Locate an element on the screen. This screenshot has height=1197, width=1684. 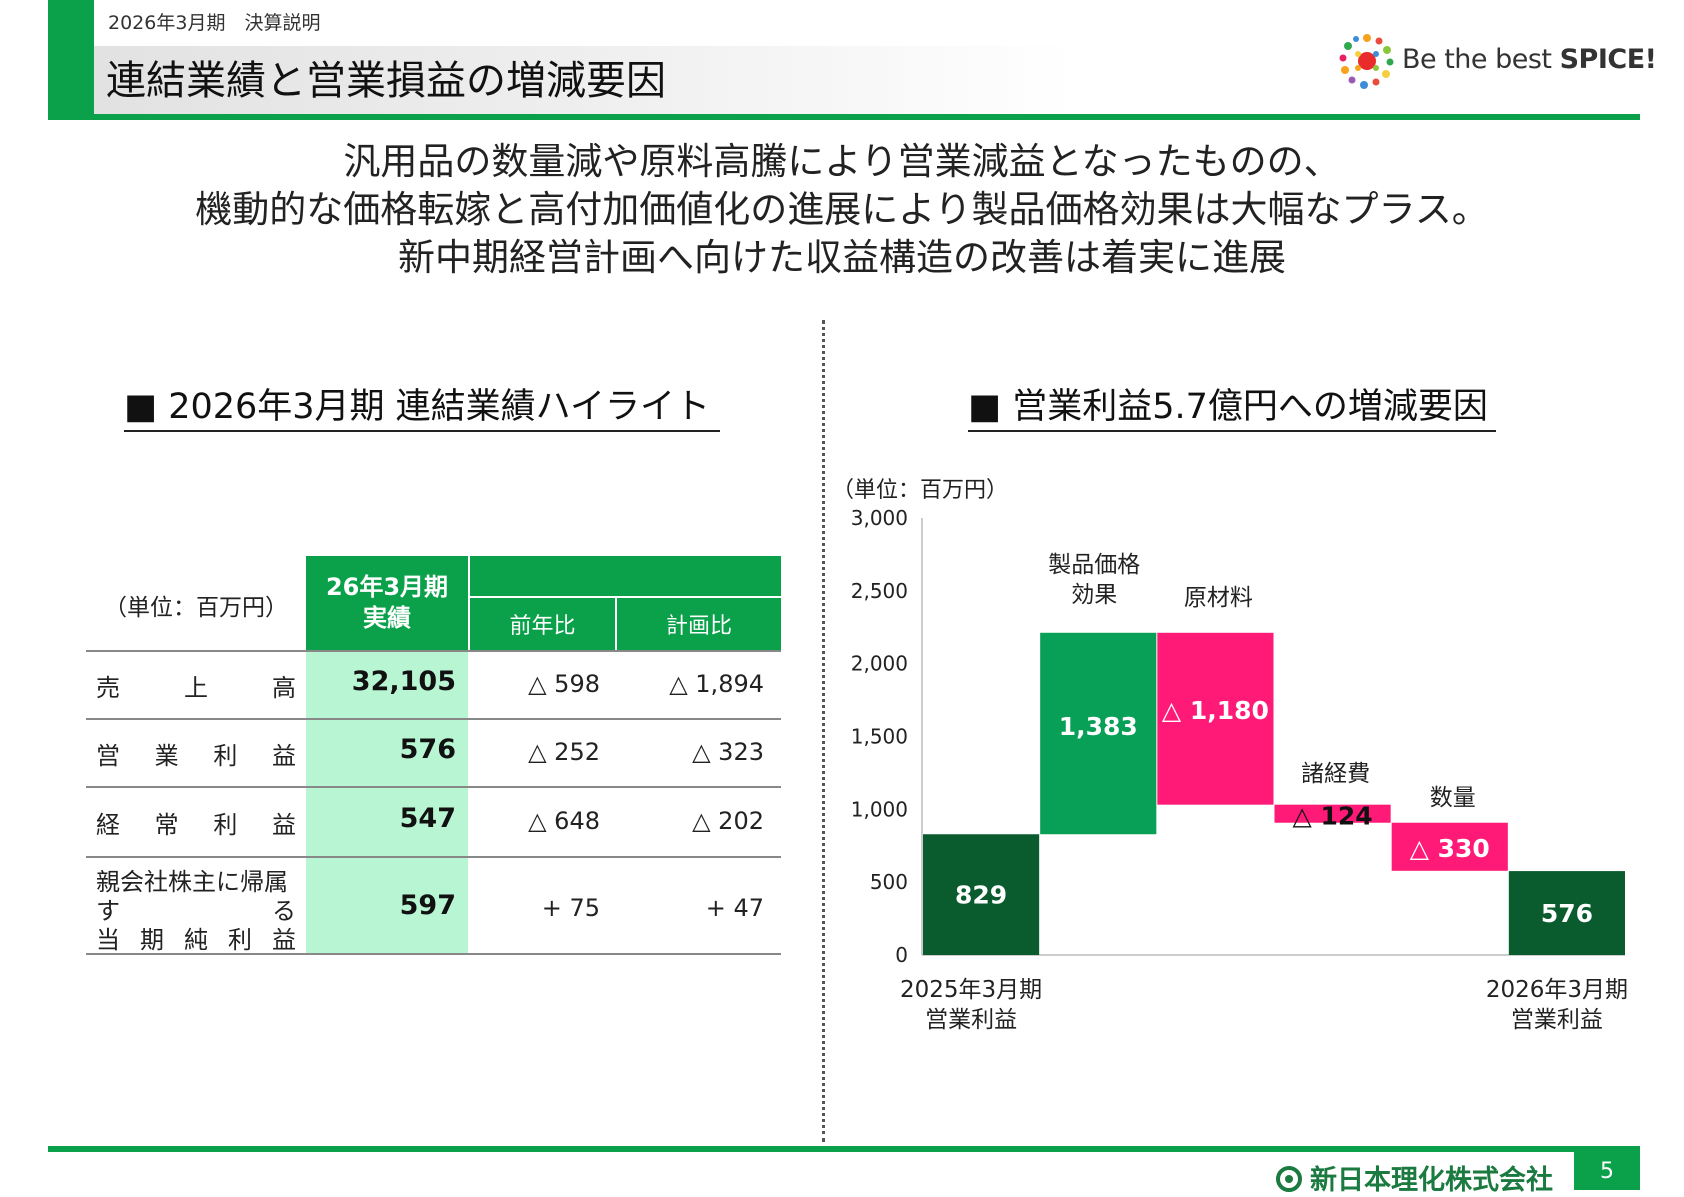
operating-profit-actual-value: 576 is located at coordinates (427, 749).